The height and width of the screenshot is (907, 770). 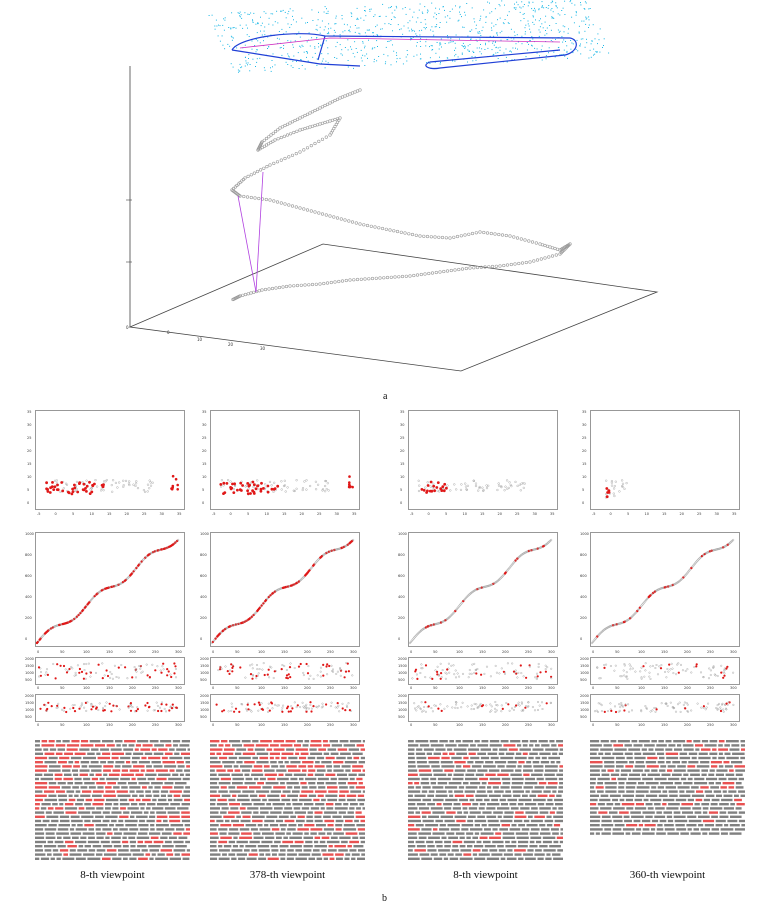 I want to click on traj-y-tick: 0, so click(x=583, y=503).